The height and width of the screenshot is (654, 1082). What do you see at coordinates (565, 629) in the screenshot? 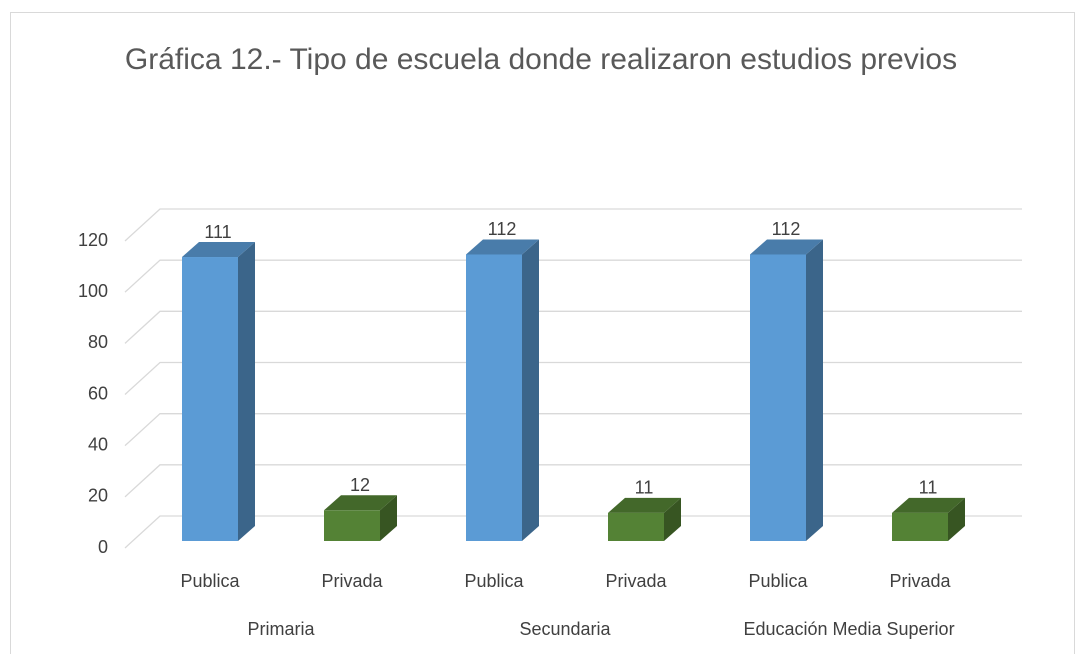
I see `x-group-label: Secundaria` at bounding box center [565, 629].